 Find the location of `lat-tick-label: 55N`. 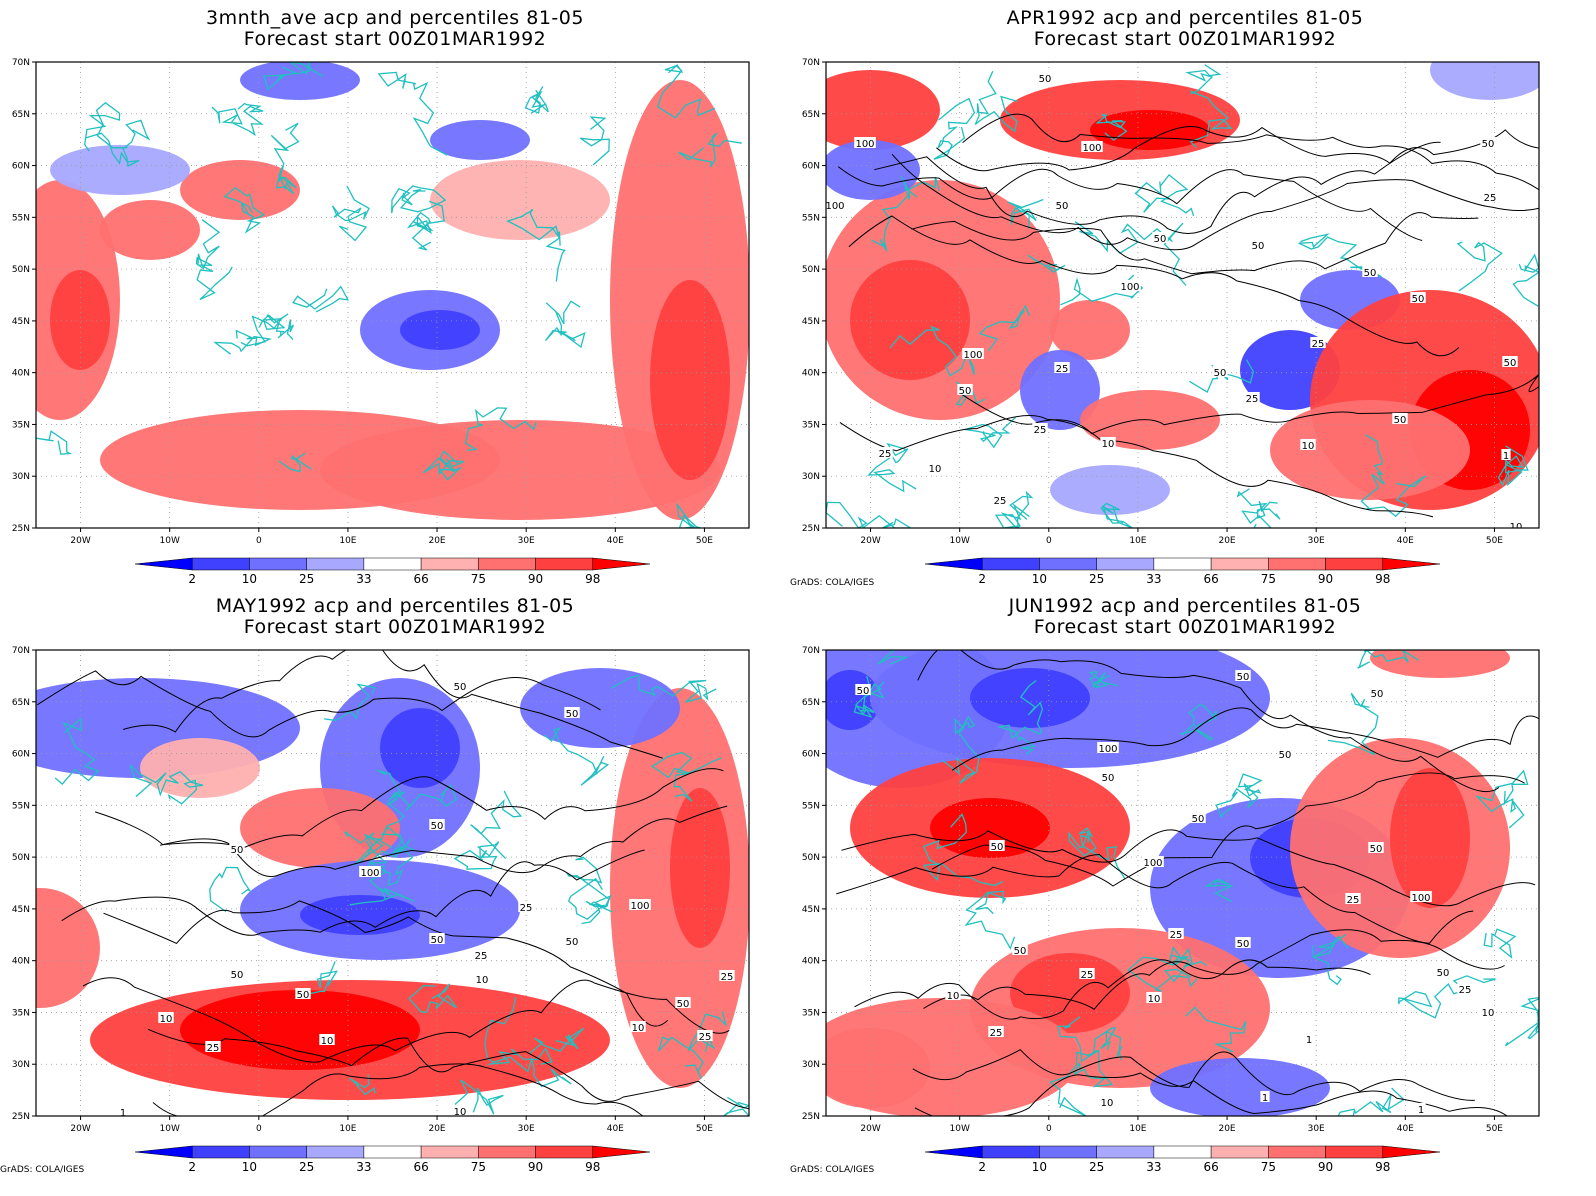

lat-tick-label: 55N is located at coordinates (21, 806).